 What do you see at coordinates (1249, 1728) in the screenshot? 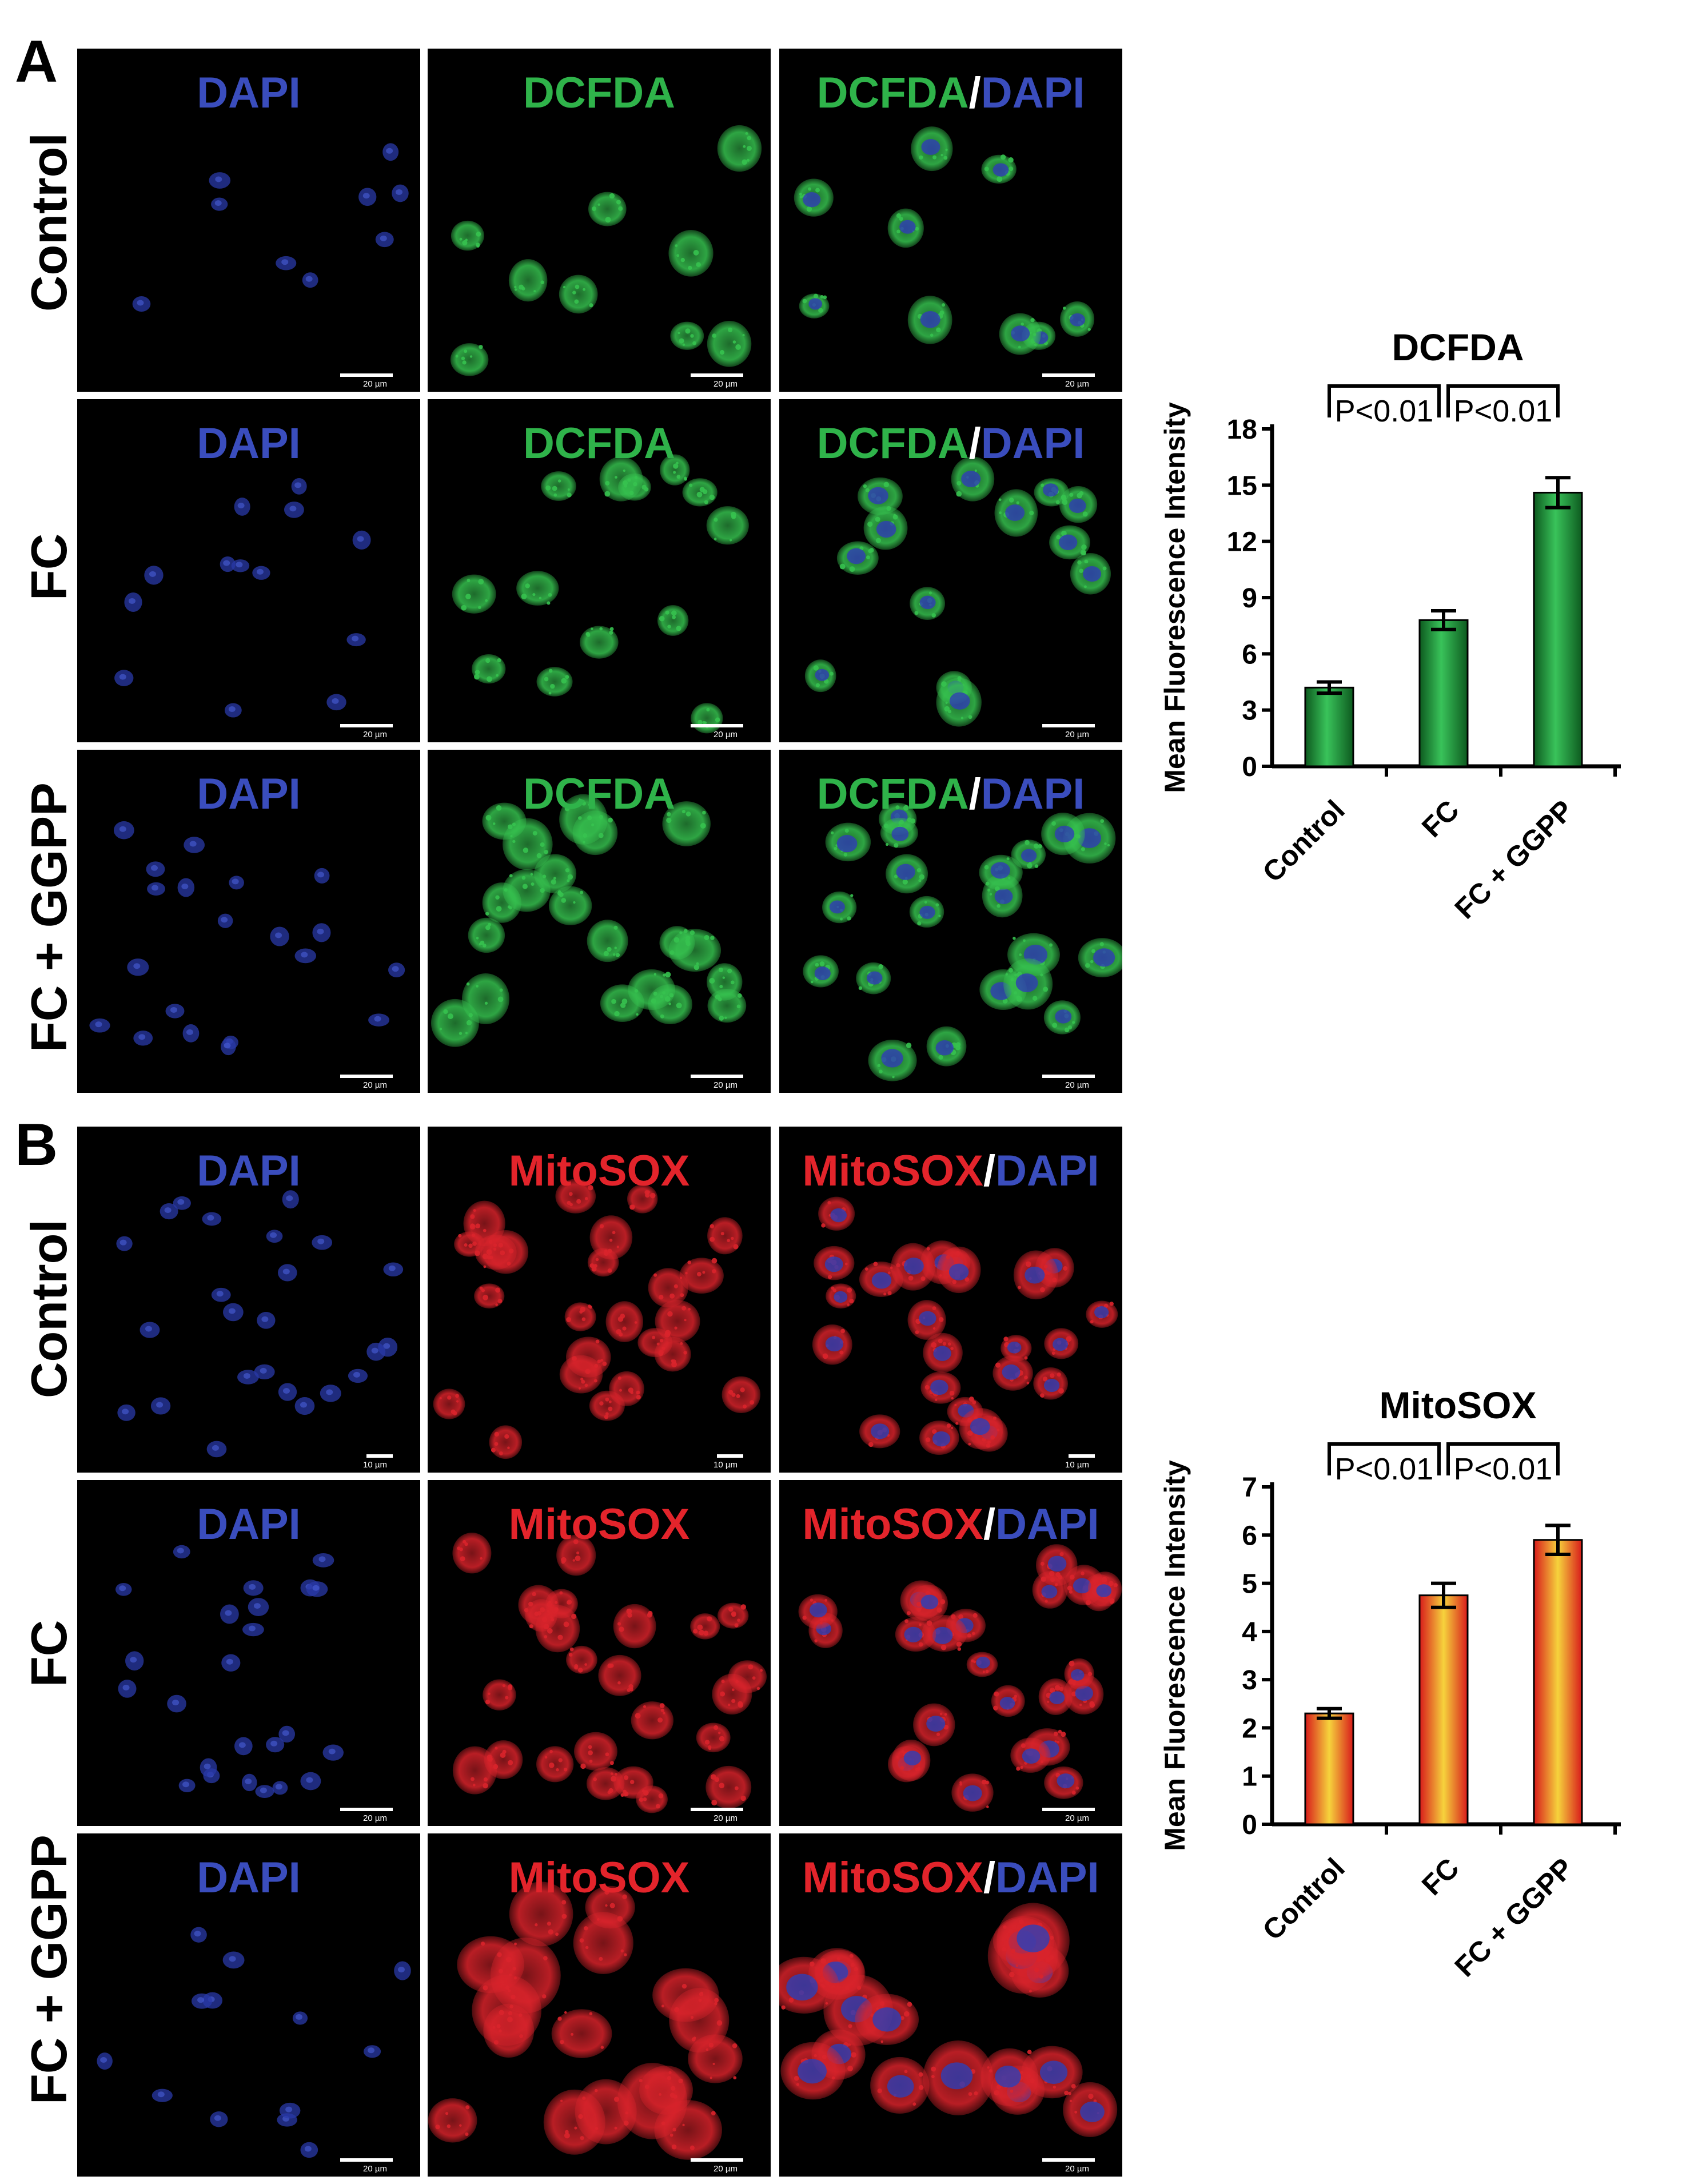
I see `y-tick-label: 2` at bounding box center [1249, 1728].